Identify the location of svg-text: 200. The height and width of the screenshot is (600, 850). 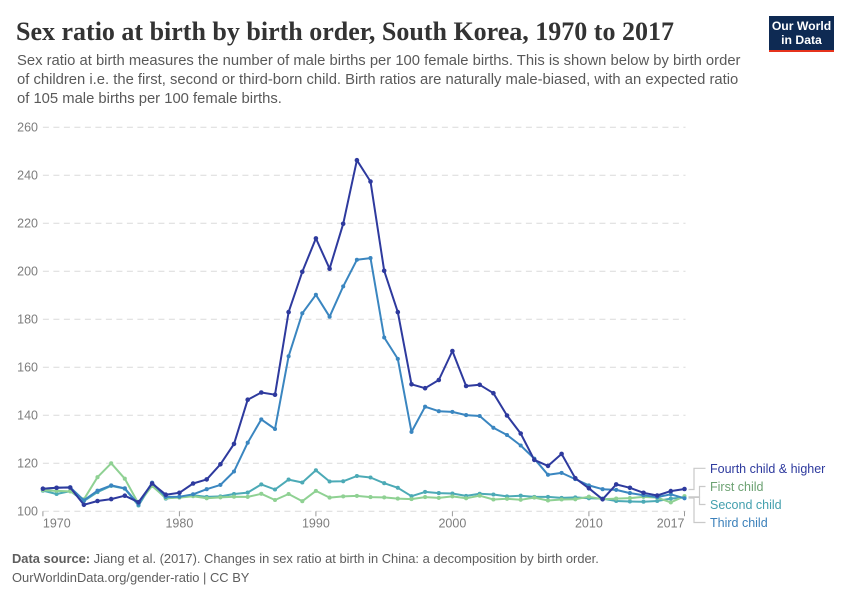
(27, 272).